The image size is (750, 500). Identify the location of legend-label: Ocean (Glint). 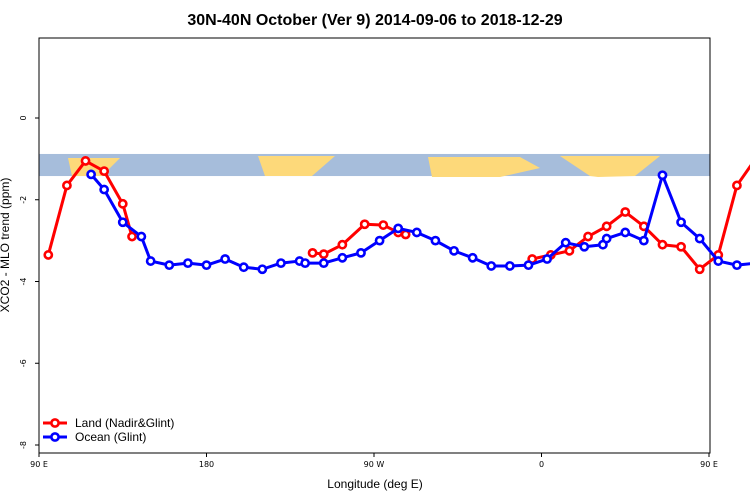
(110, 437).